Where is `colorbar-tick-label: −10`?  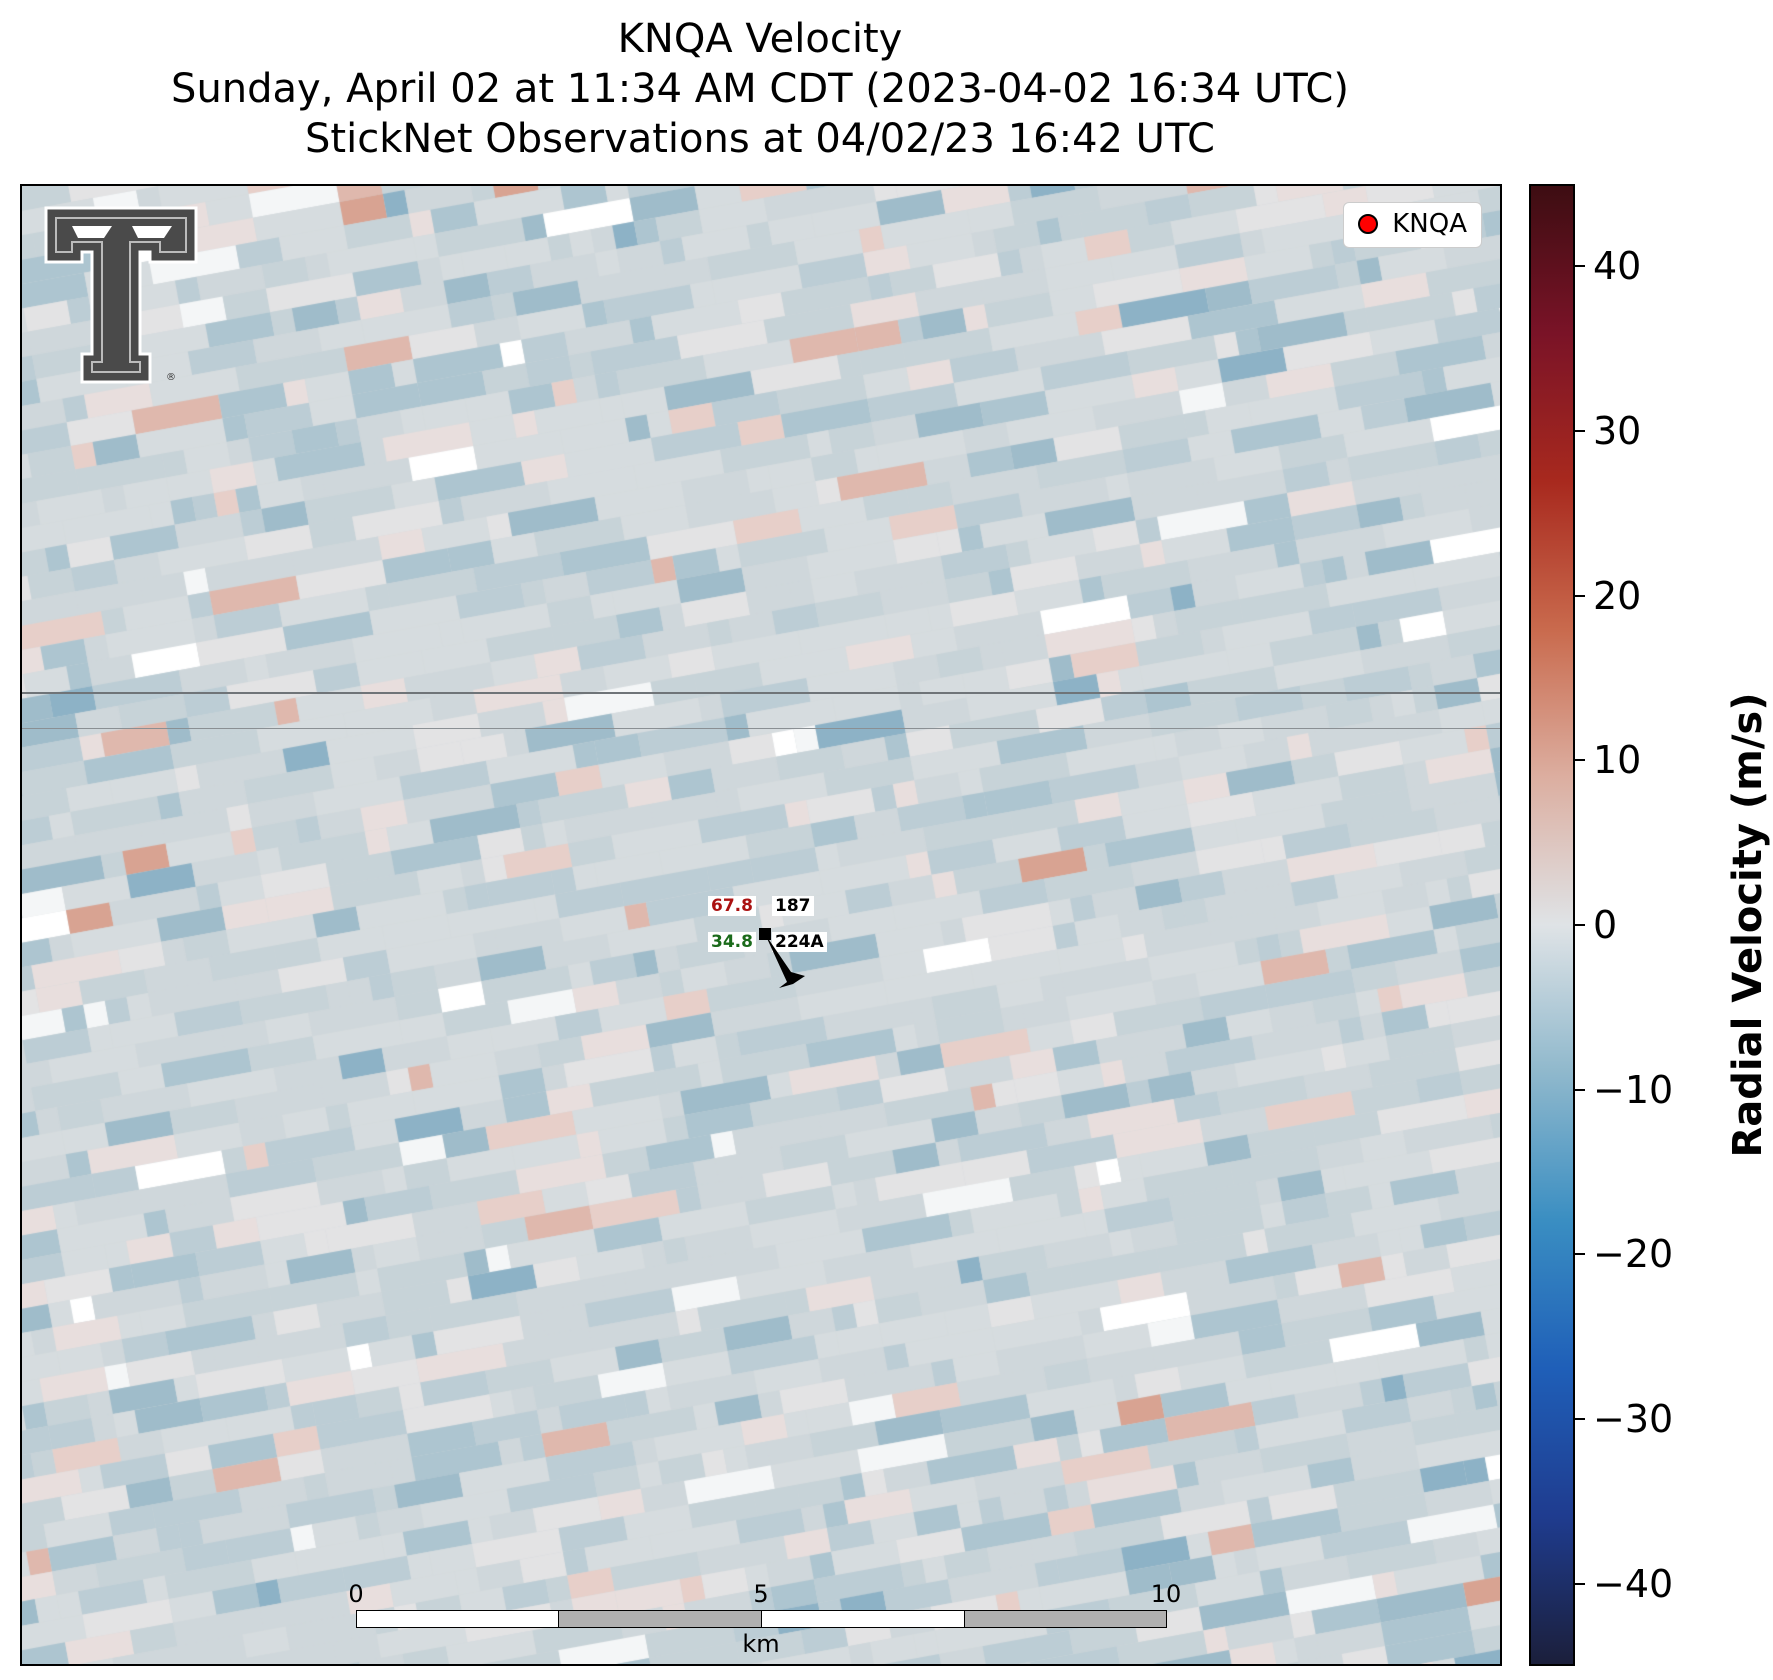 colorbar-tick-label: −10 is located at coordinates (1633, 1089).